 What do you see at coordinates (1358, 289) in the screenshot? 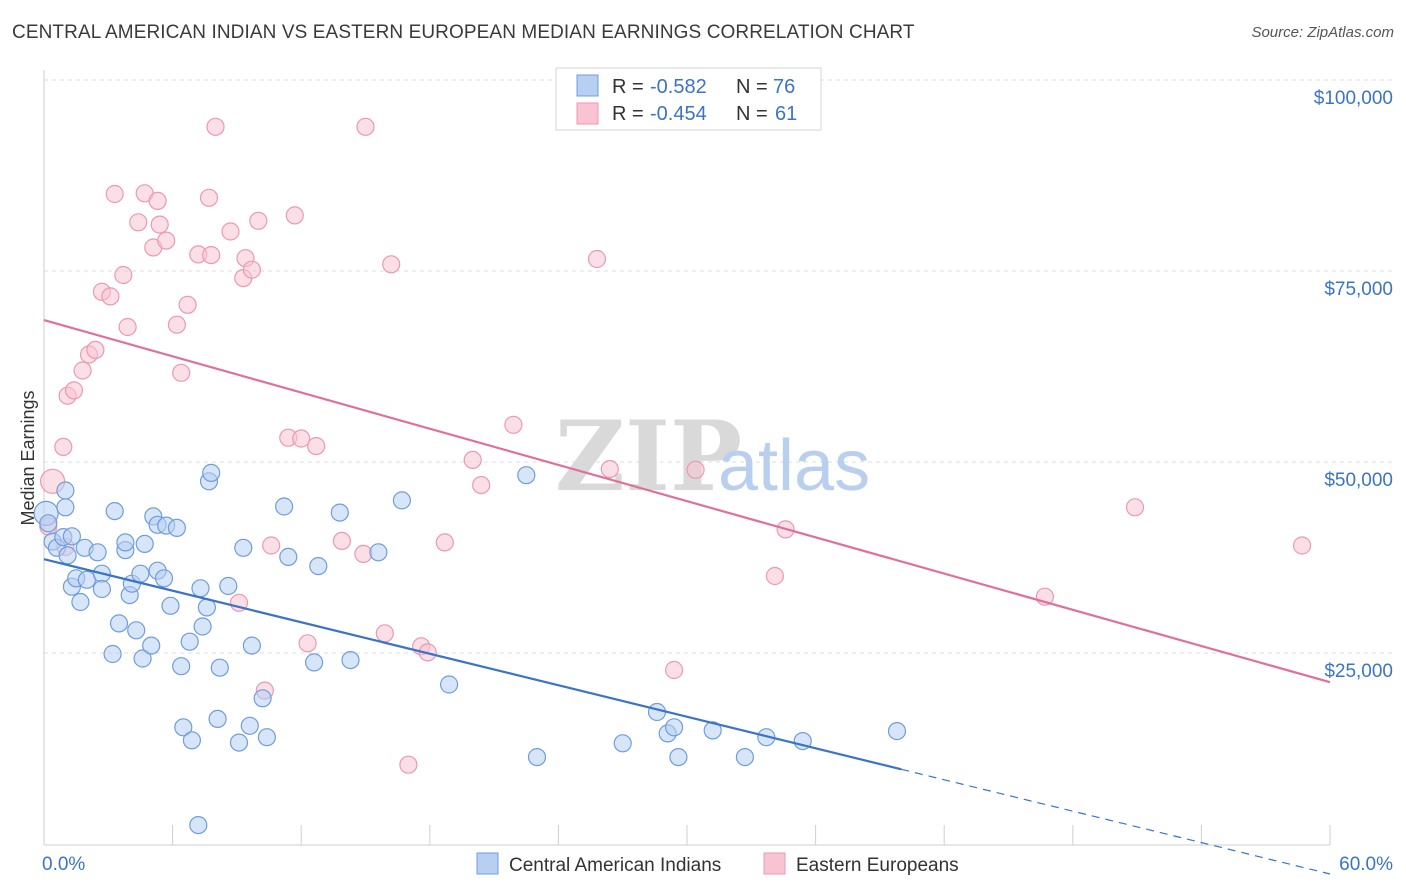
I see `y-tick-label-2: $75,000` at bounding box center [1358, 289].